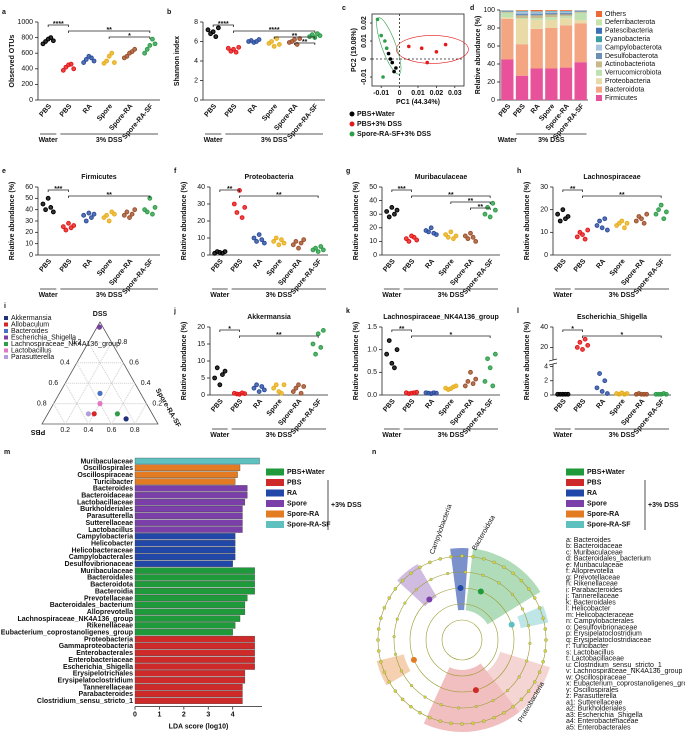 This screenshot has height=740, width=685. Describe the element at coordinates (344, 8) in the screenshot. I see `panel-letter: c` at that location.